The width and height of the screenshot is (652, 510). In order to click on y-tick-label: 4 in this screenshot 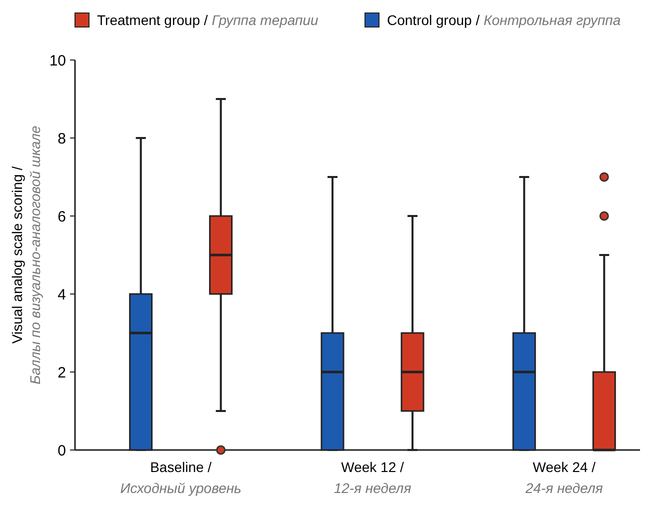, I will do `click(62, 295)`.